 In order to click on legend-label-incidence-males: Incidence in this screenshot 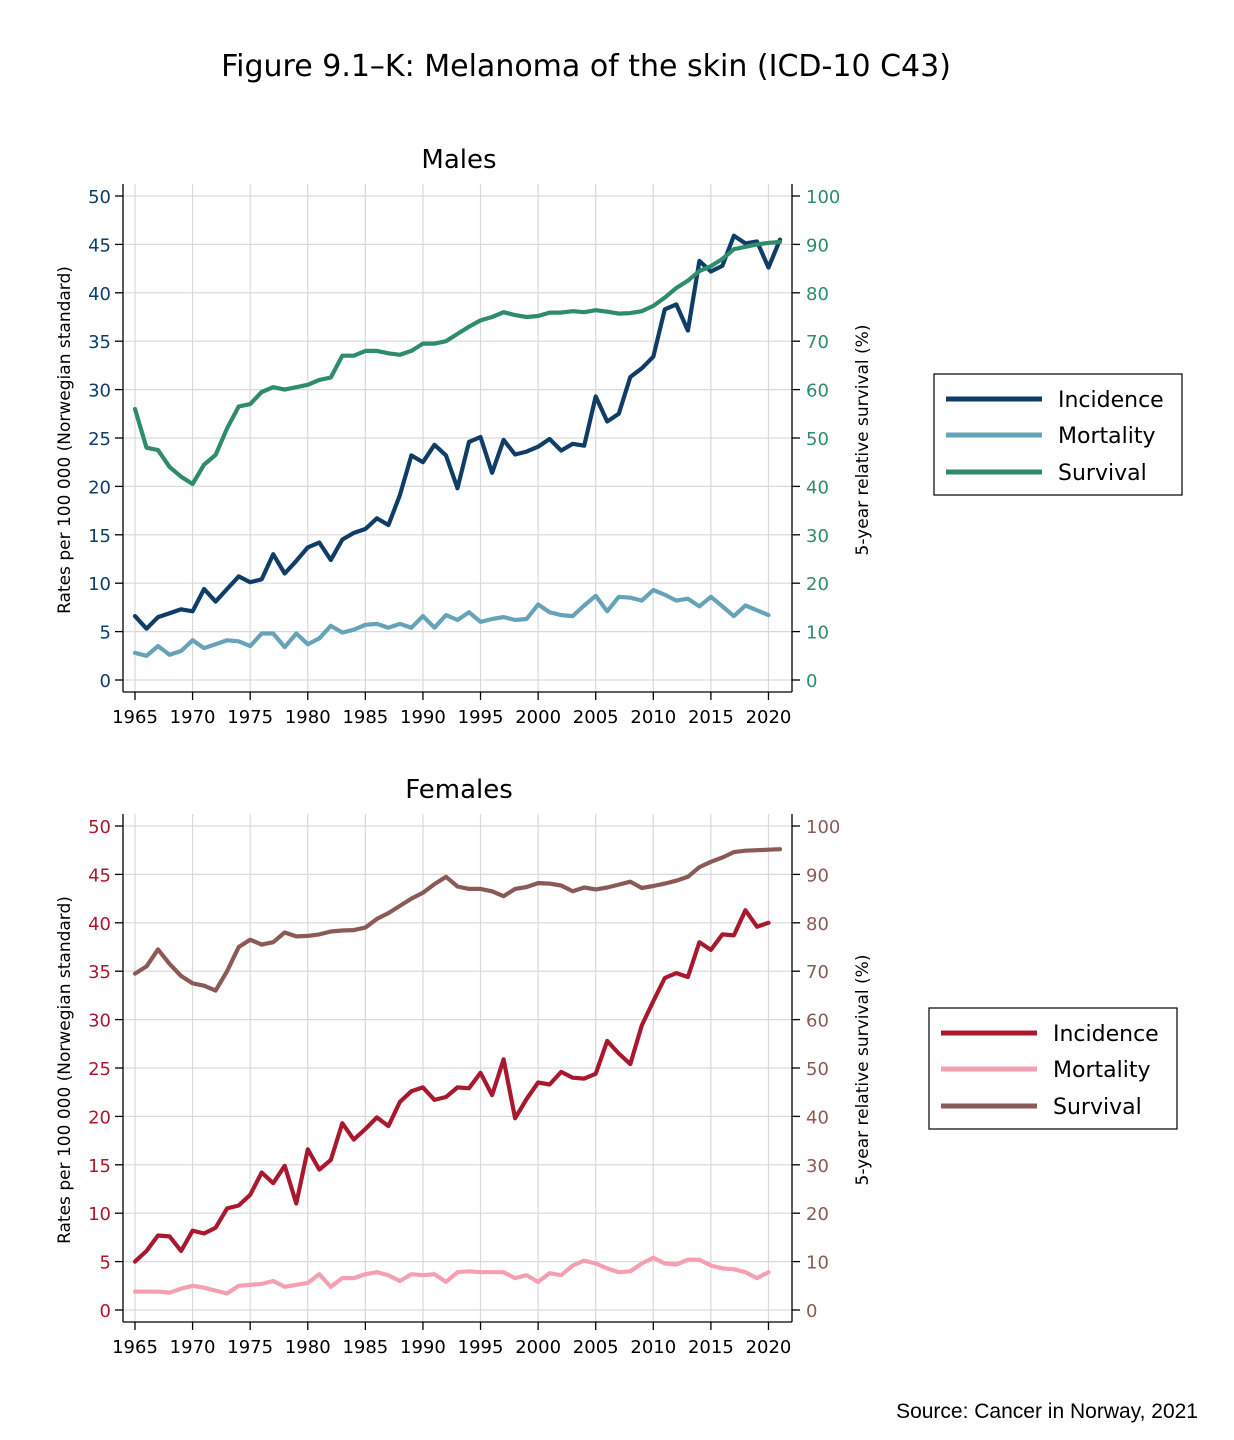, I will do `click(1111, 400)`.